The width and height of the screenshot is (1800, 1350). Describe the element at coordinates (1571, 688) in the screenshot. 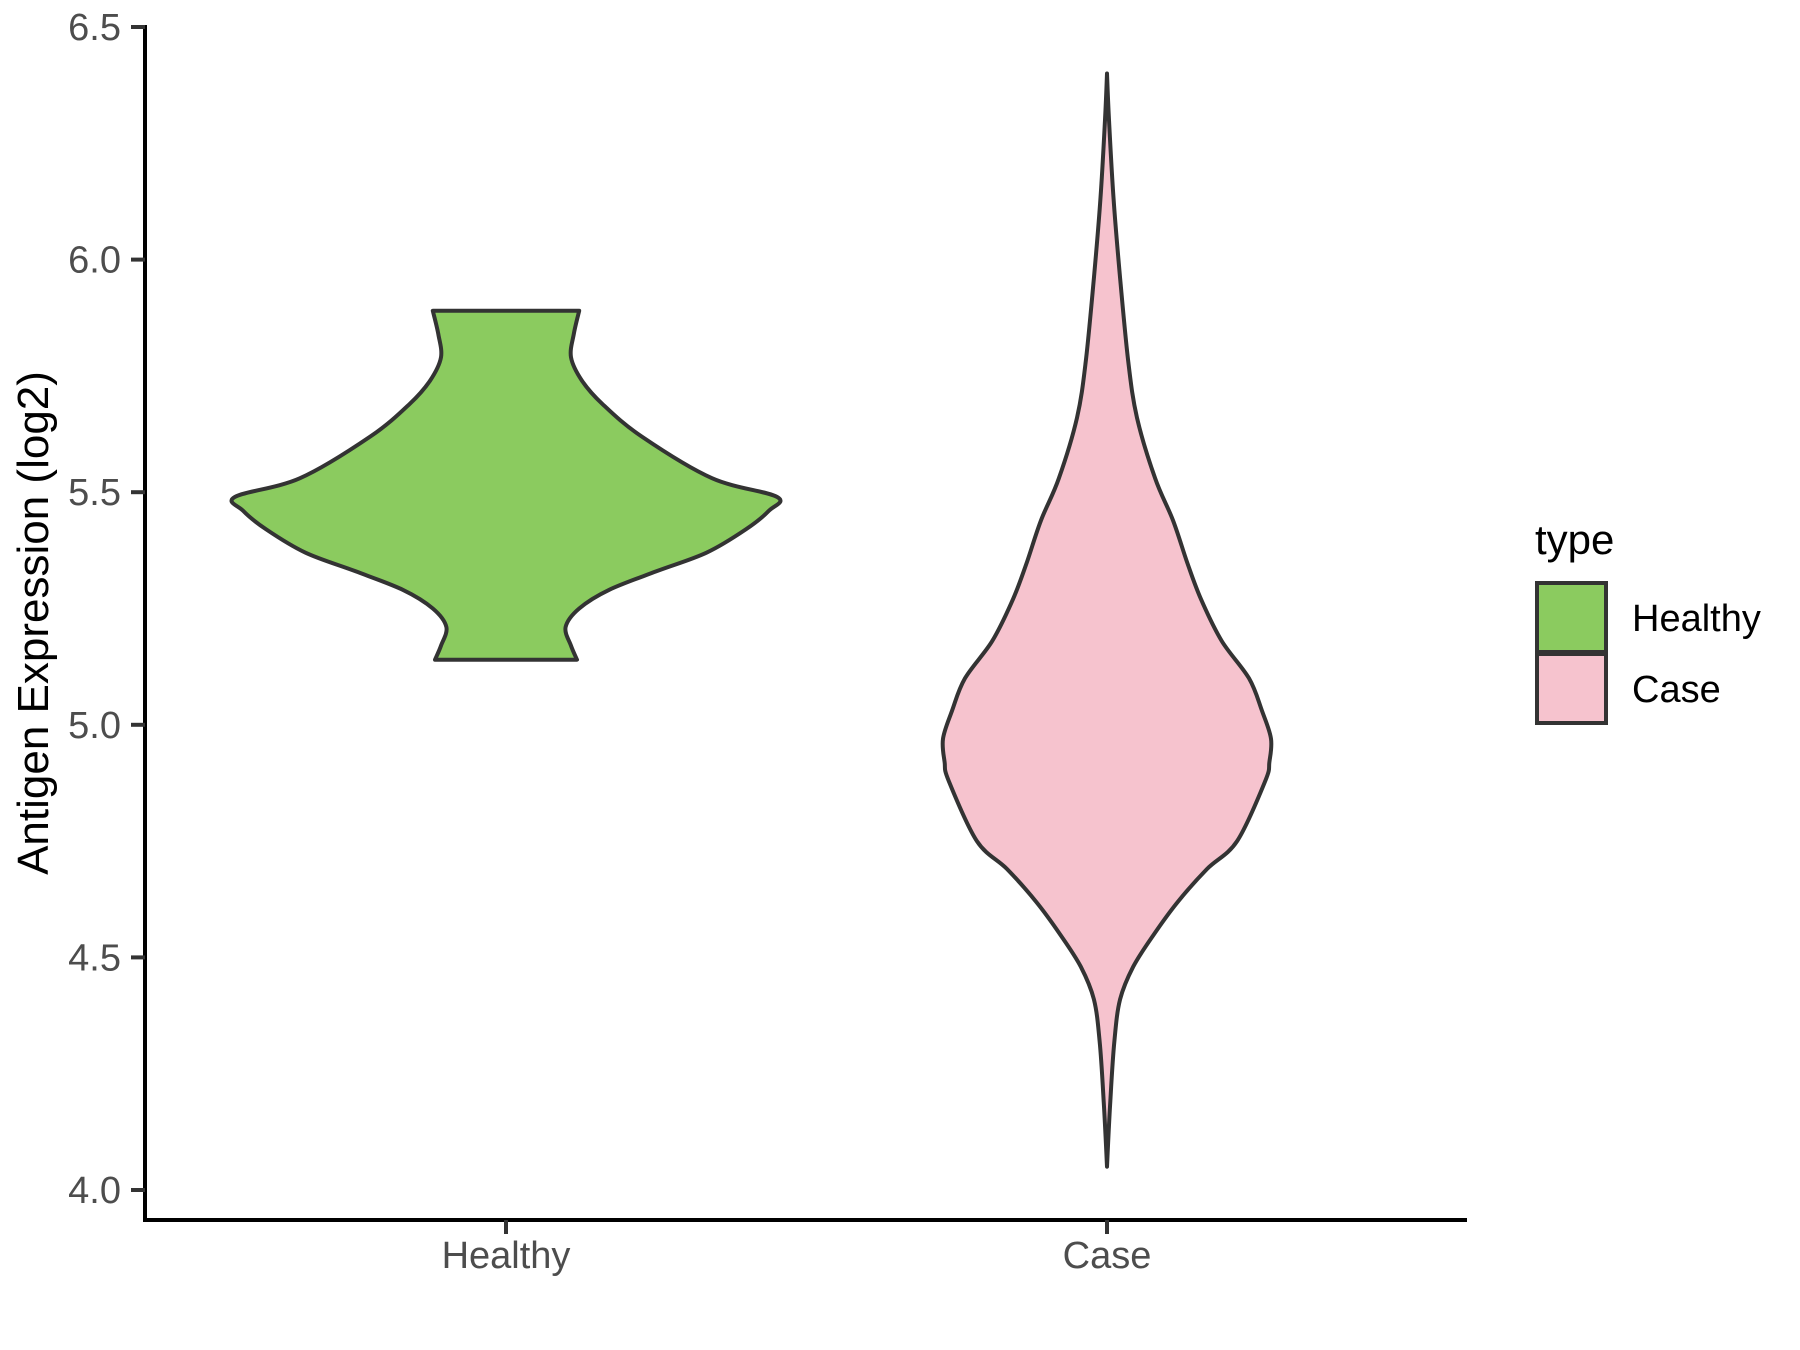

I see `legend-key-case` at that location.